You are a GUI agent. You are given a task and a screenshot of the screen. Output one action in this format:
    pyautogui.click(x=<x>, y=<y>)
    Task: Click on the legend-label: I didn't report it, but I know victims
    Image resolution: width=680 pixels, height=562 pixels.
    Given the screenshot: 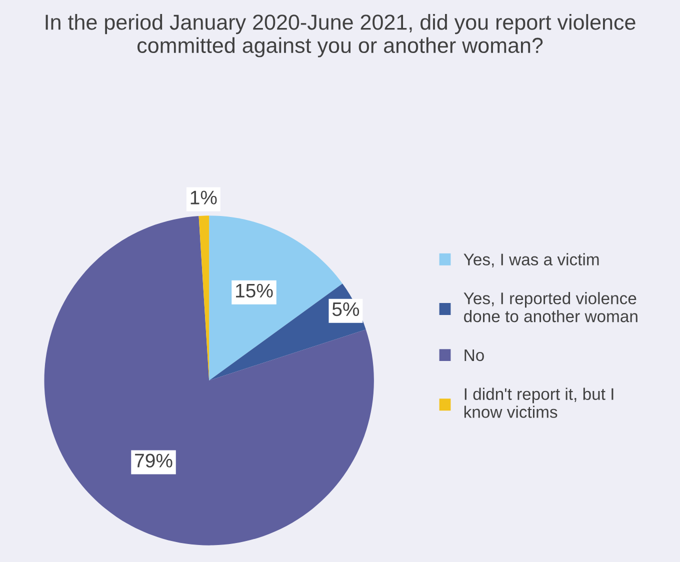 What is the action you would take?
    pyautogui.click(x=539, y=403)
    